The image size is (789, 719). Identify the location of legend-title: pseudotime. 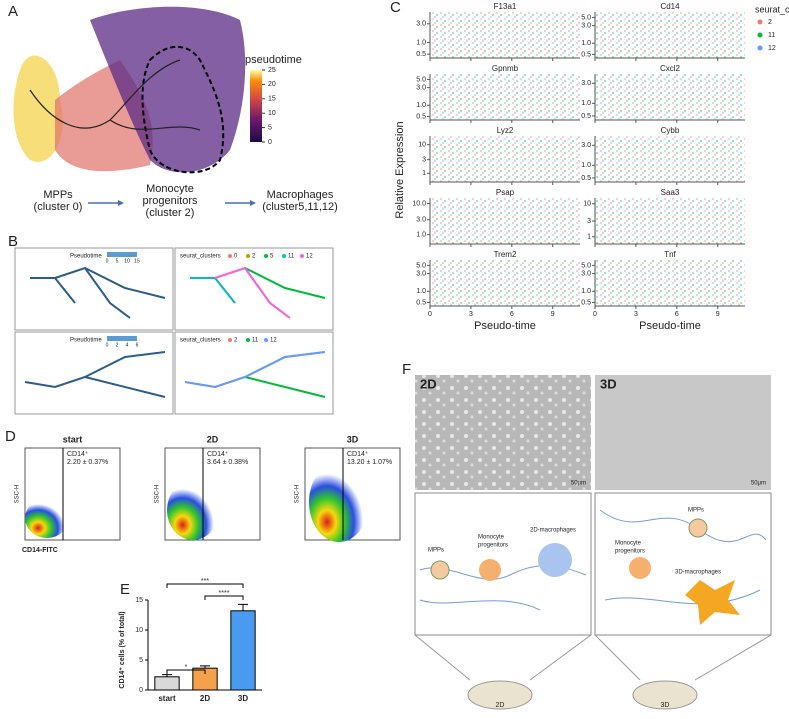
(273, 60).